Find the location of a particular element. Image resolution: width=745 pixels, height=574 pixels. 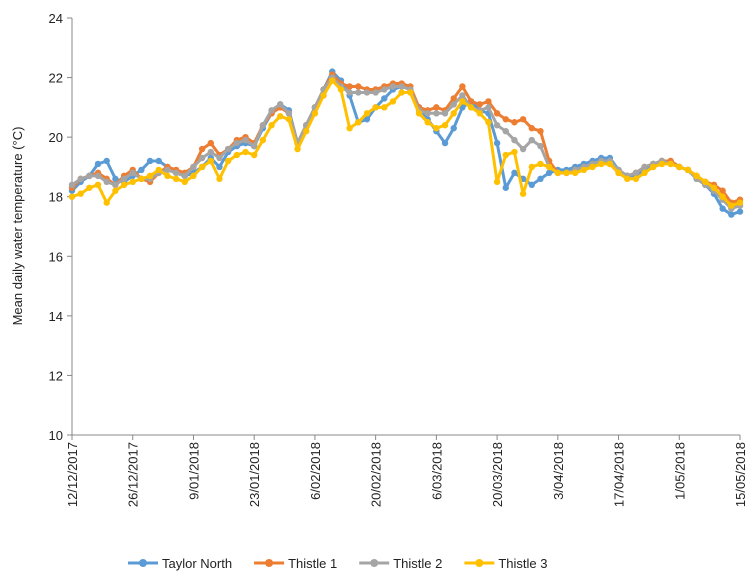

y-tick-label: 10 is located at coordinates (56, 435).